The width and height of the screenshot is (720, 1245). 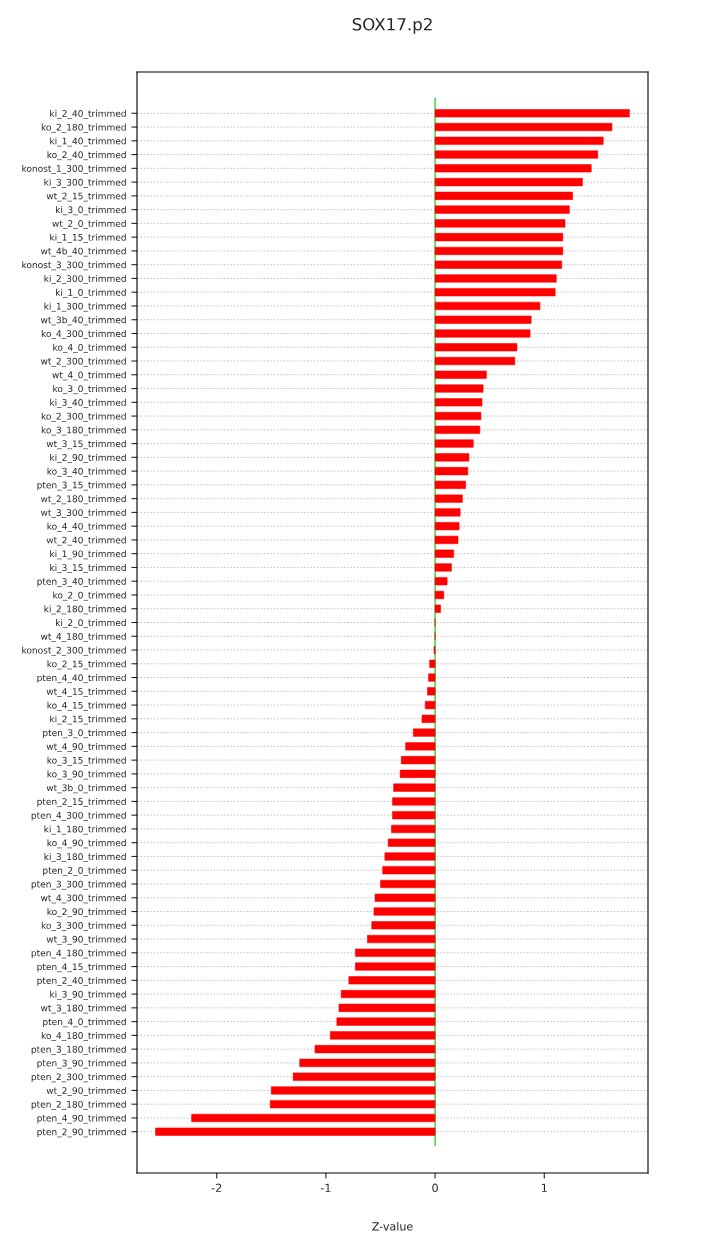 I want to click on y-tick-label: wt_3_300_trimmed, so click(x=83, y=513).